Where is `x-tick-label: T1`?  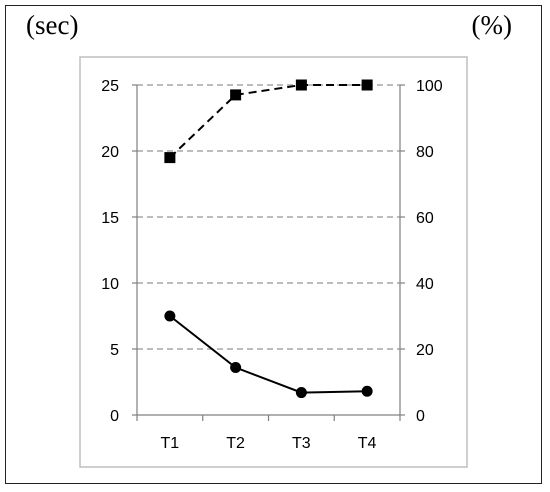 x-tick-label: T1 is located at coordinates (170, 443).